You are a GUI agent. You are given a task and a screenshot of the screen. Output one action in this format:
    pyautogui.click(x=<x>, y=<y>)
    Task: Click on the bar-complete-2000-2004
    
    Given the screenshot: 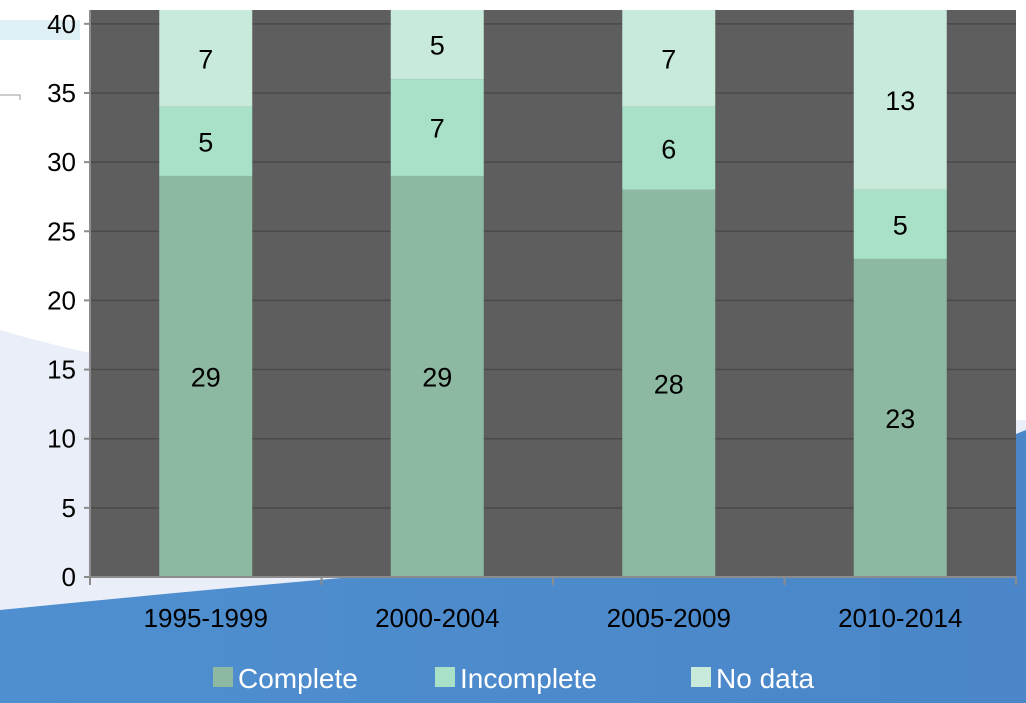 What is the action you would take?
    pyautogui.click(x=437, y=376)
    